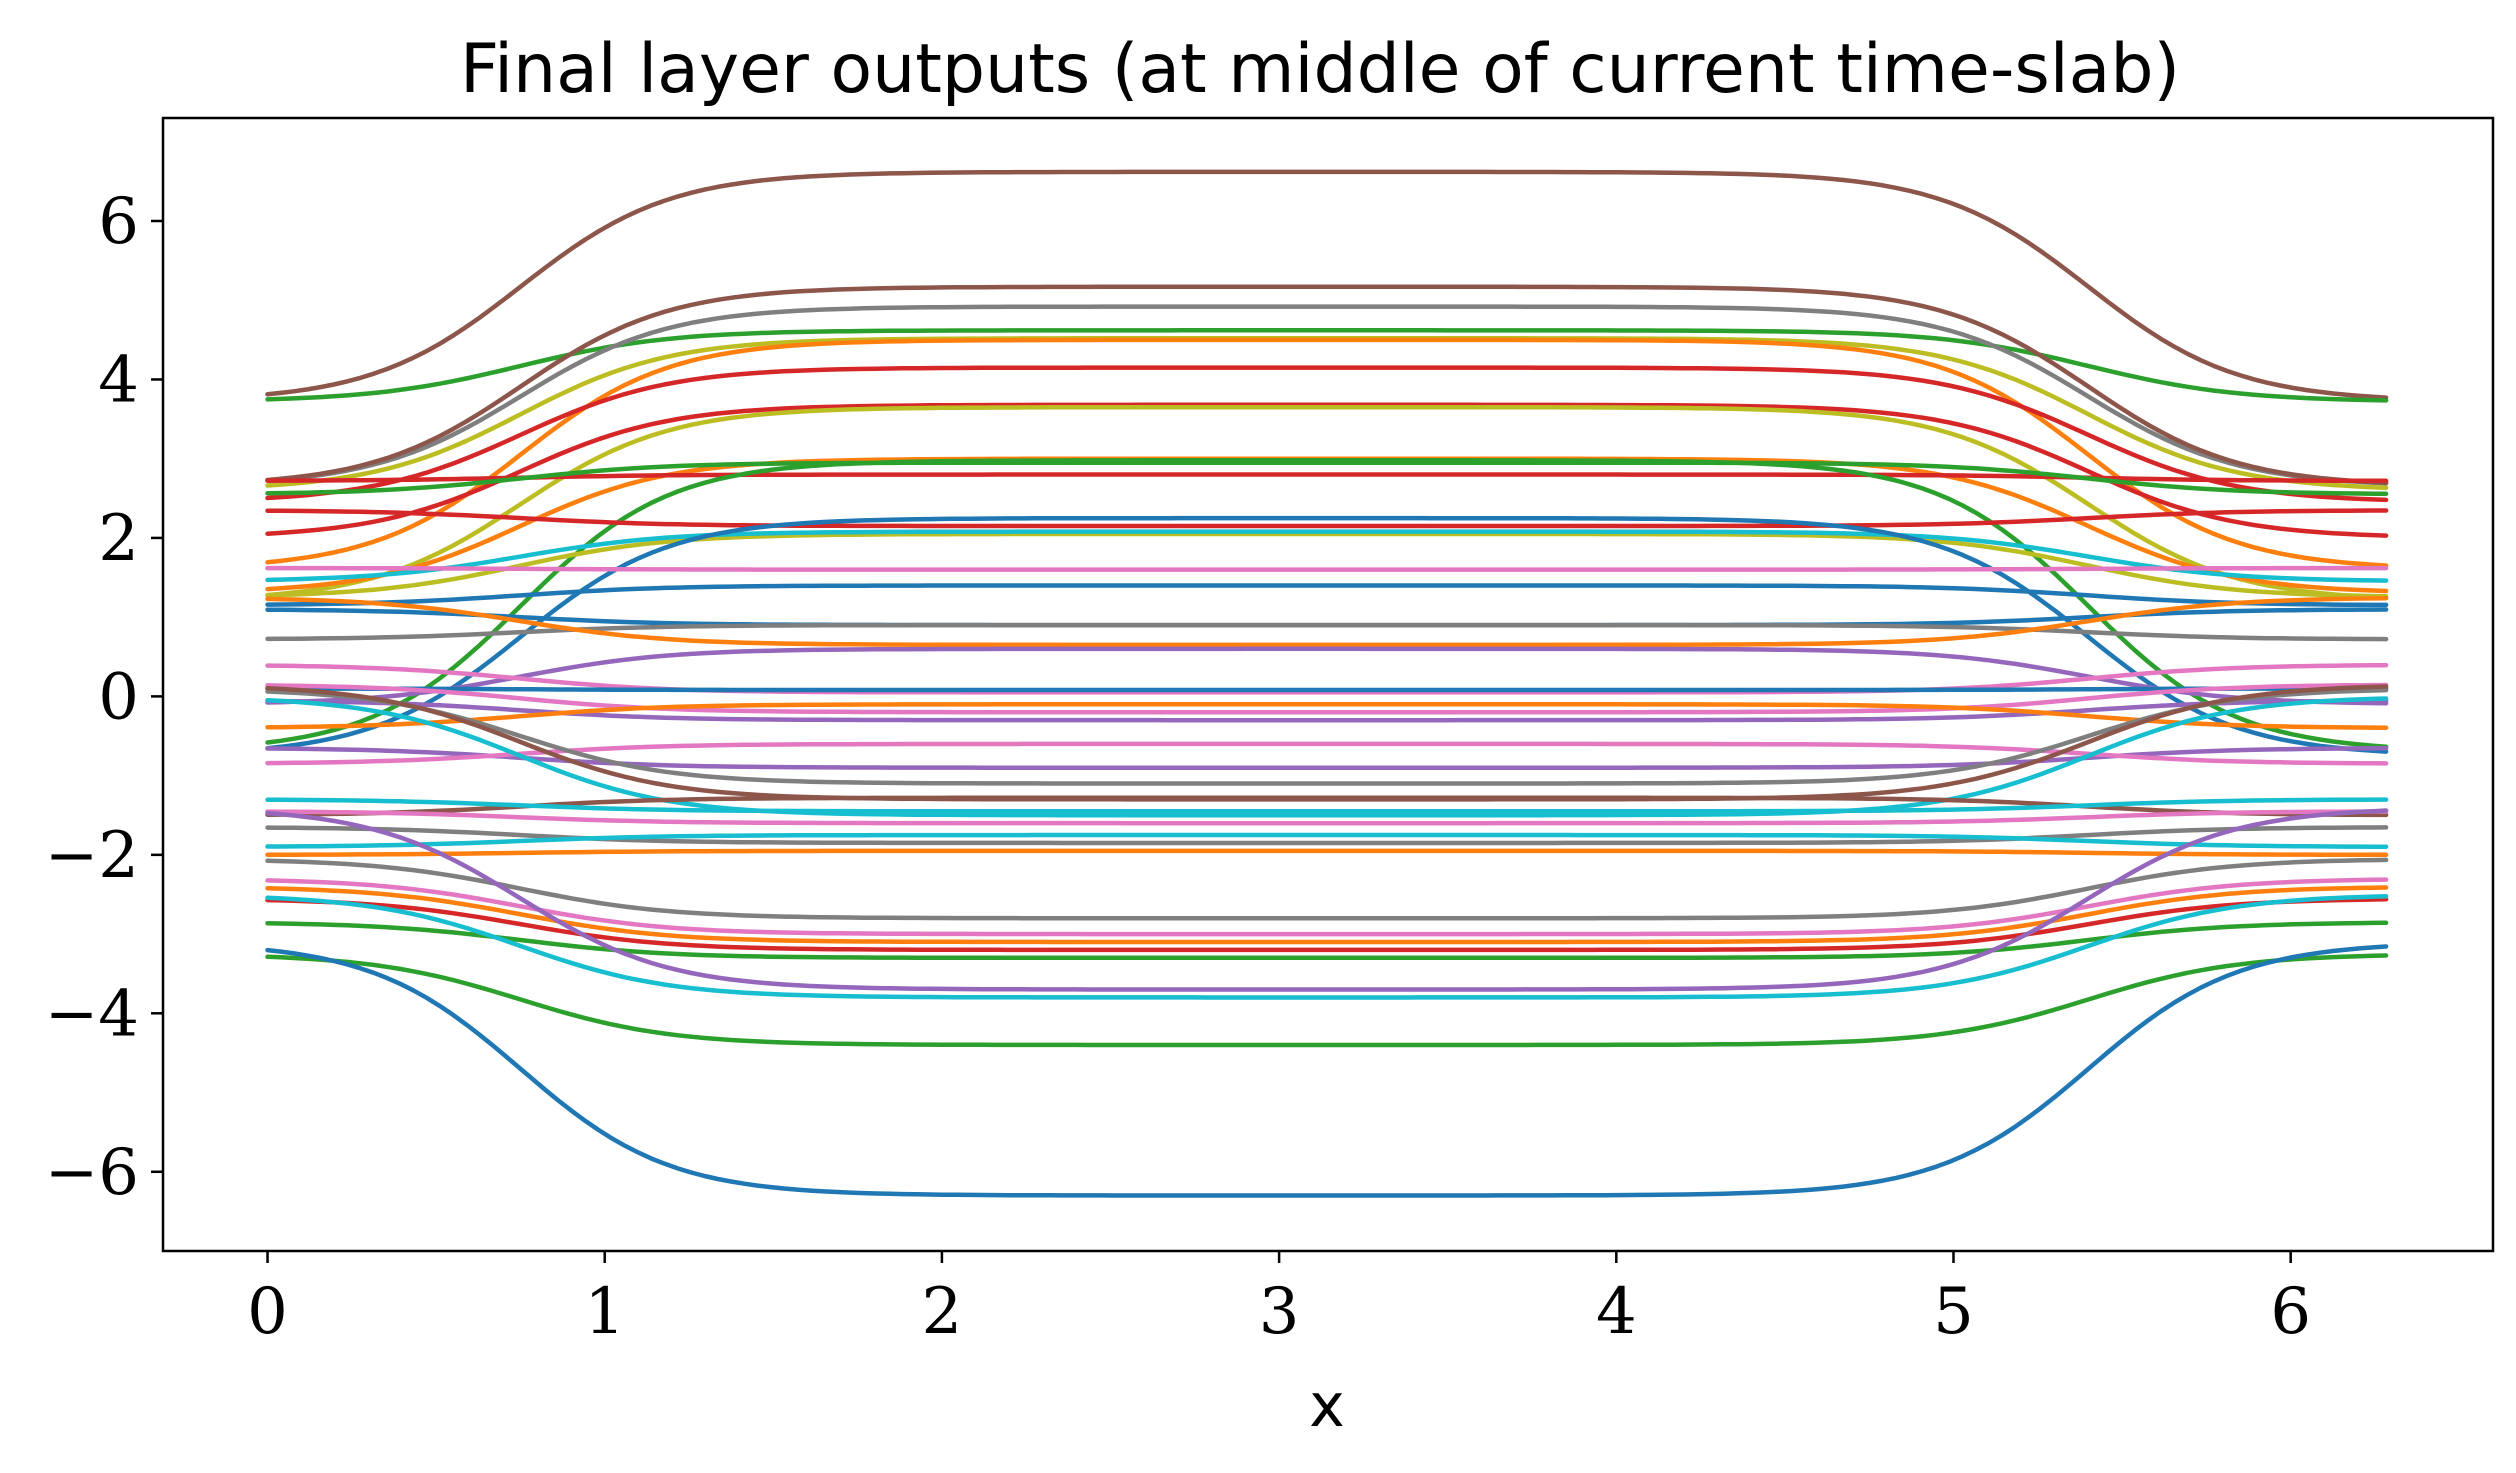 The height and width of the screenshot is (1473, 2516). What do you see at coordinates (942, 1312) in the screenshot?
I see `x-tick-label: 2` at bounding box center [942, 1312].